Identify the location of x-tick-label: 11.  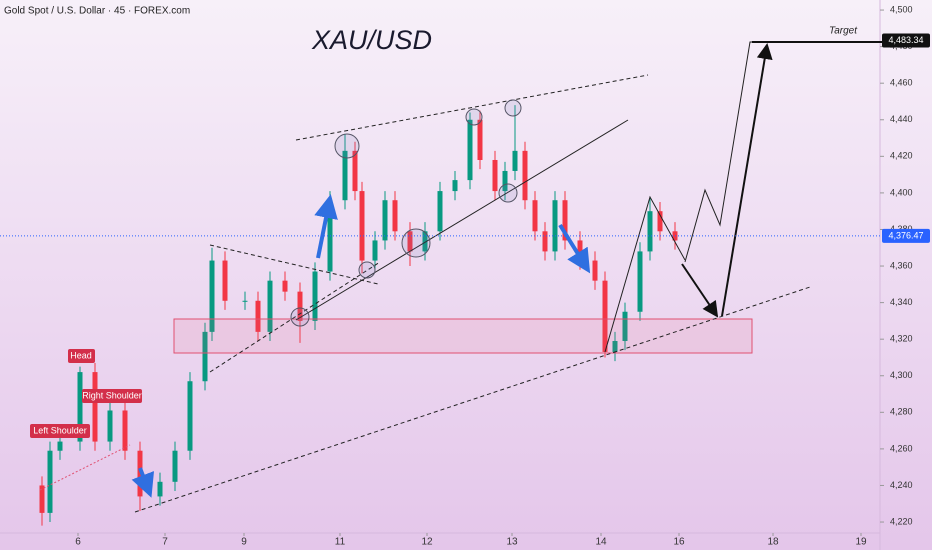
(340, 542).